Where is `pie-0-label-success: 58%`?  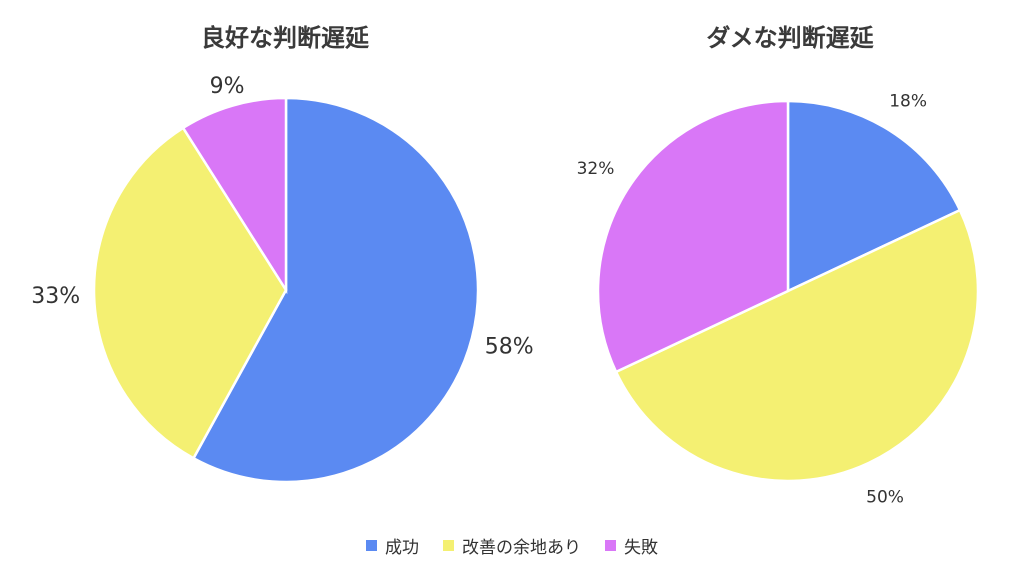 pie-0-label-success: 58% is located at coordinates (509, 346).